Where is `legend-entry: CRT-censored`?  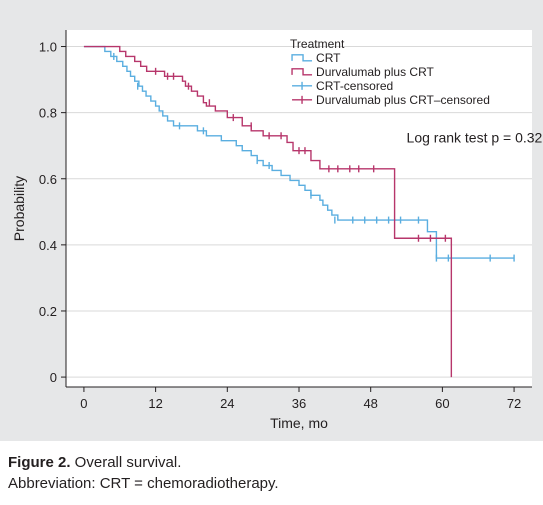 legend-entry: CRT-censored is located at coordinates (354, 86).